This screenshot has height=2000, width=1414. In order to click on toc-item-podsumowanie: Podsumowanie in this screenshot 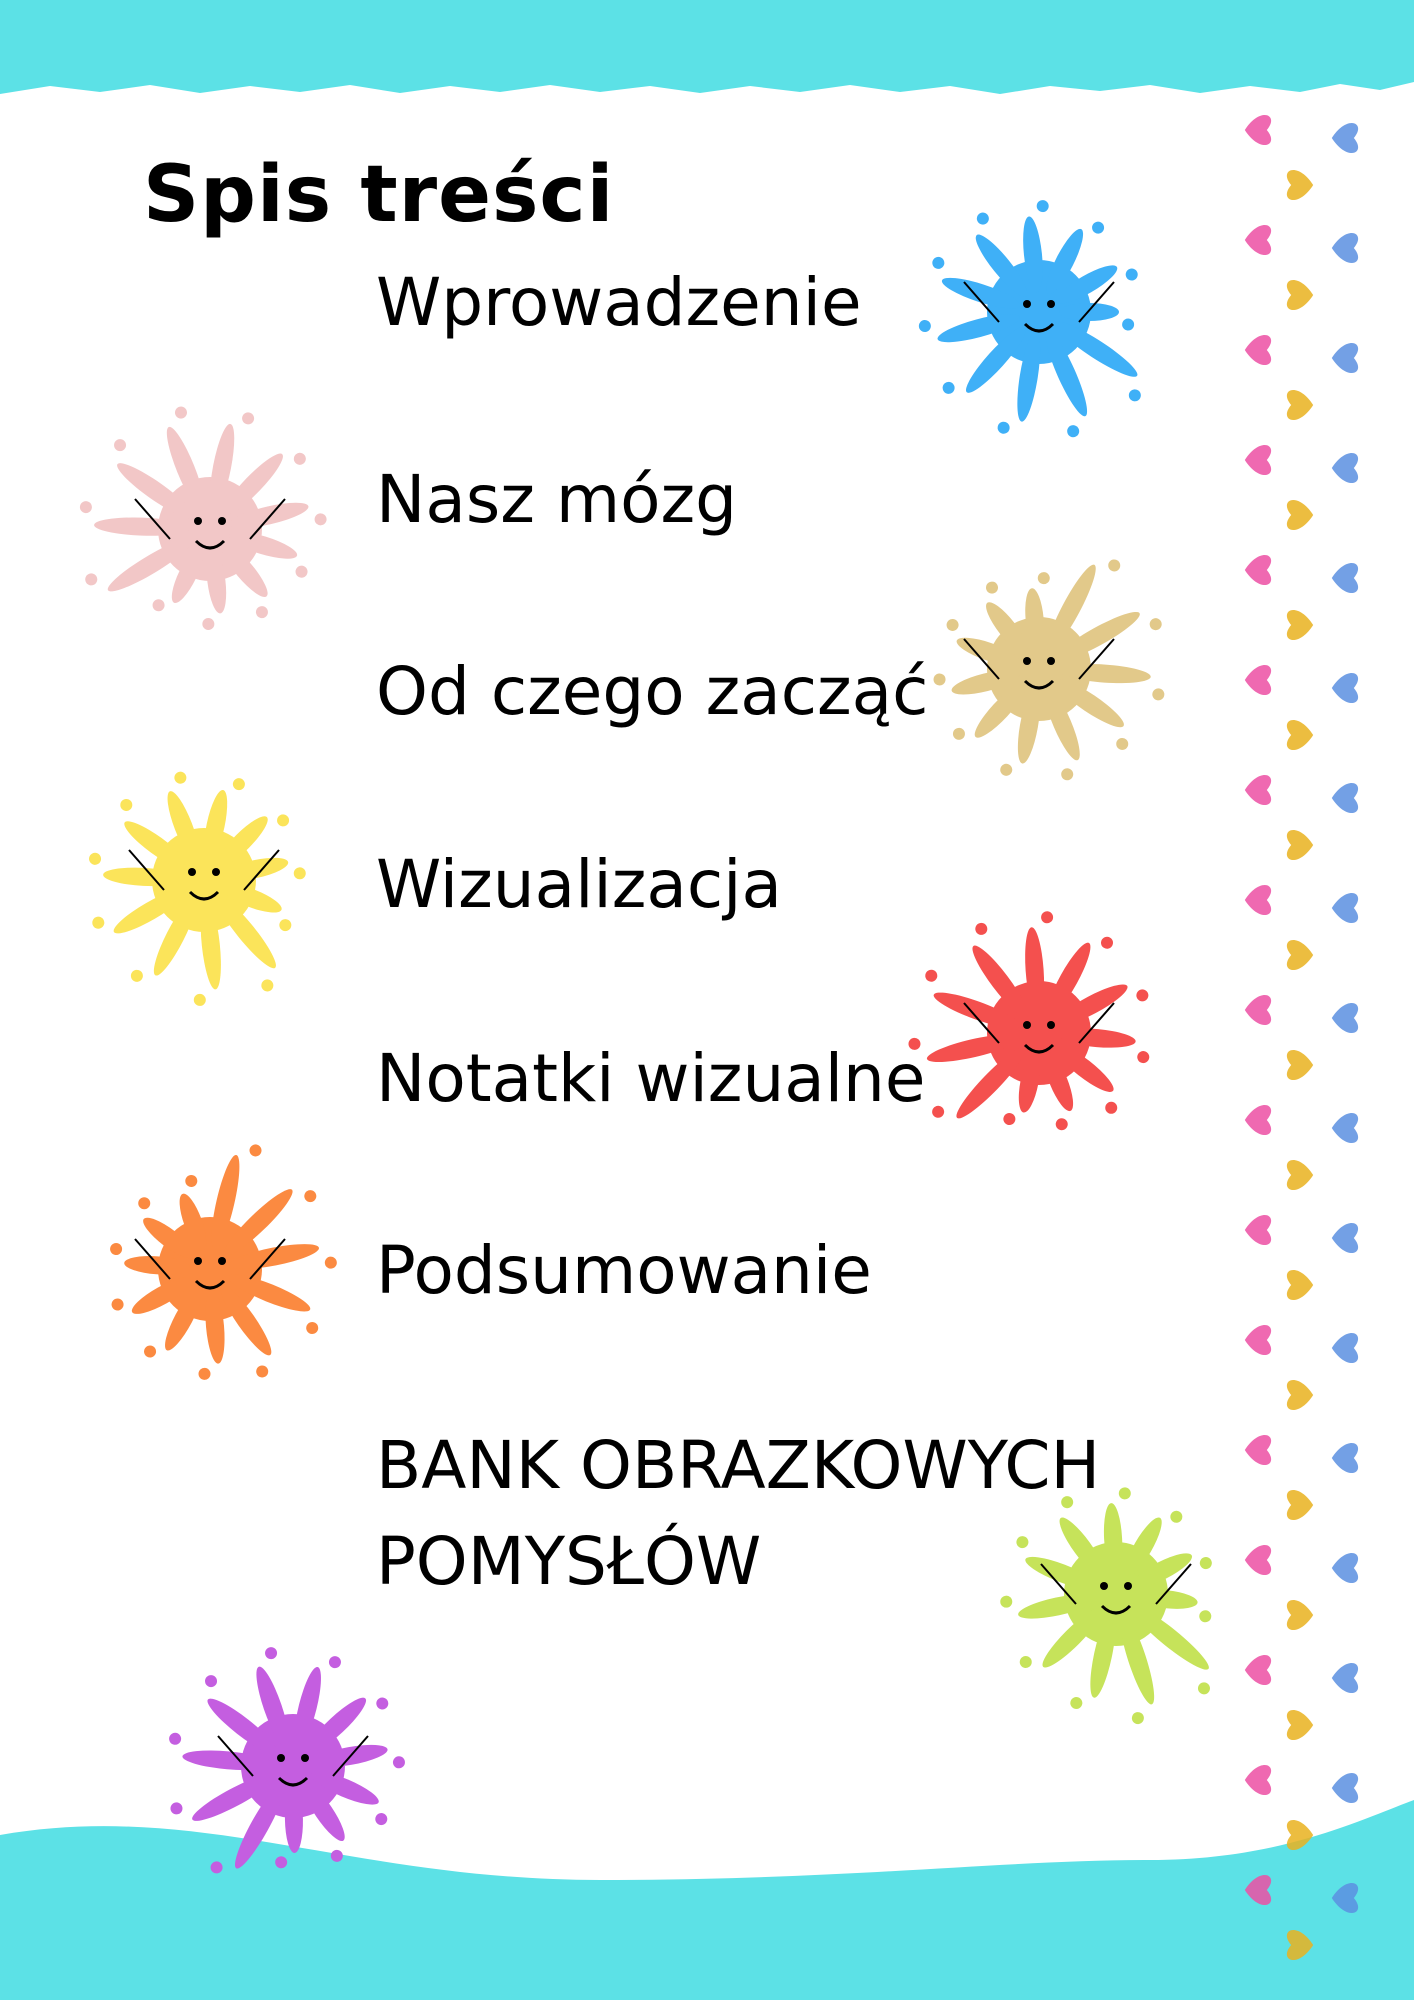, I will do `click(624, 1270)`.